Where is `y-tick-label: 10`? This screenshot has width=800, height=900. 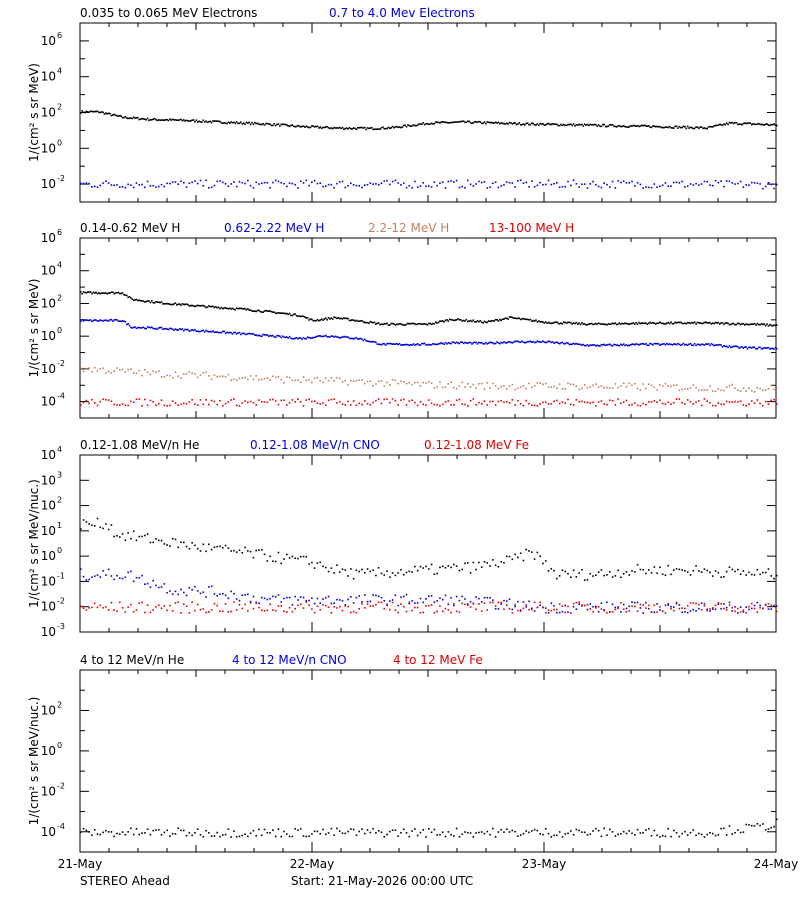 y-tick-label: 10 is located at coordinates (48, 607).